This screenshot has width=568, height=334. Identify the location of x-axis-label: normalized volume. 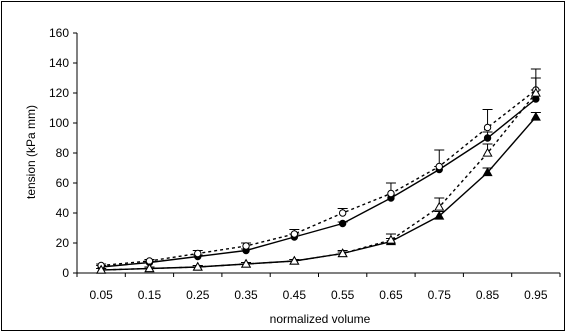
(320, 319).